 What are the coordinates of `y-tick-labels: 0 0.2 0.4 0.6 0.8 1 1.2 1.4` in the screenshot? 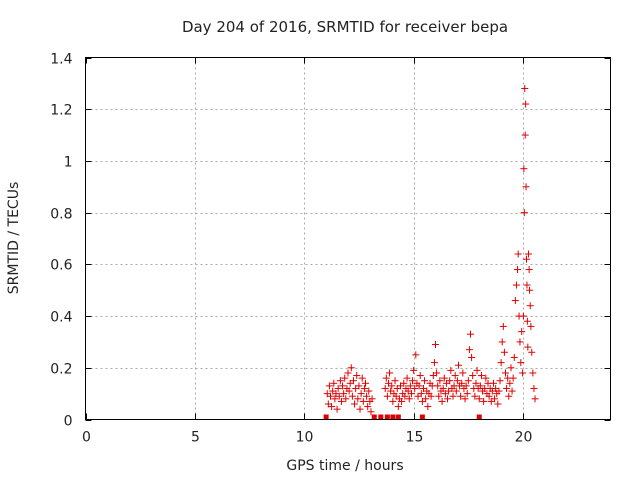 It's located at (61, 241).